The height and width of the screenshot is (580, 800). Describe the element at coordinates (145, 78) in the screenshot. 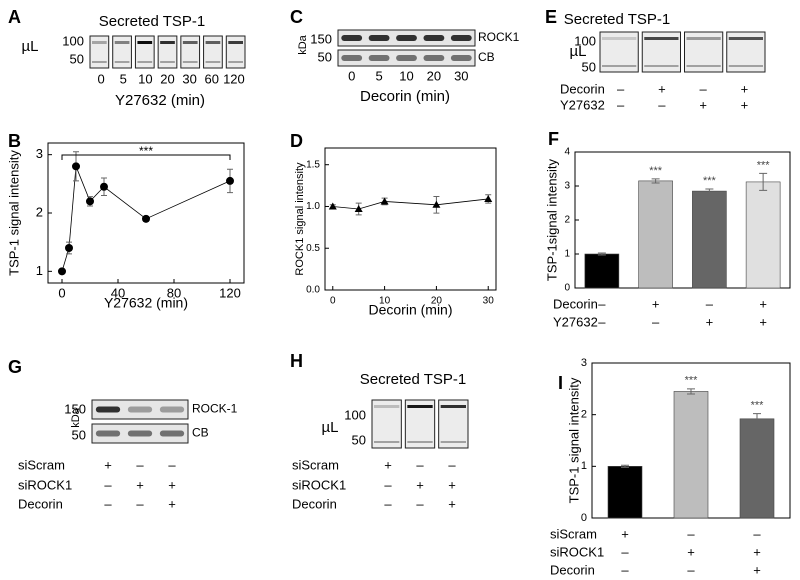

I see `lane-label: 10` at that location.